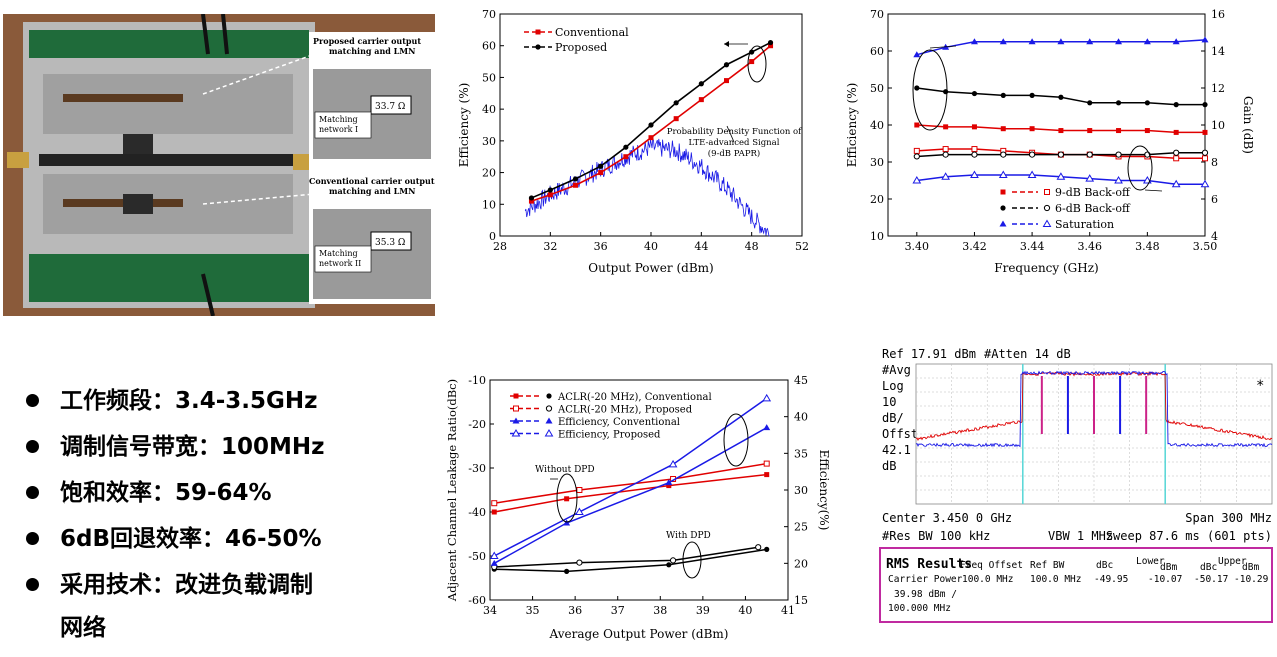 This screenshot has width=1277, height=657. Describe the element at coordinates (1218, 51) in the screenshot. I see `y2-tick-label: 14` at that location.